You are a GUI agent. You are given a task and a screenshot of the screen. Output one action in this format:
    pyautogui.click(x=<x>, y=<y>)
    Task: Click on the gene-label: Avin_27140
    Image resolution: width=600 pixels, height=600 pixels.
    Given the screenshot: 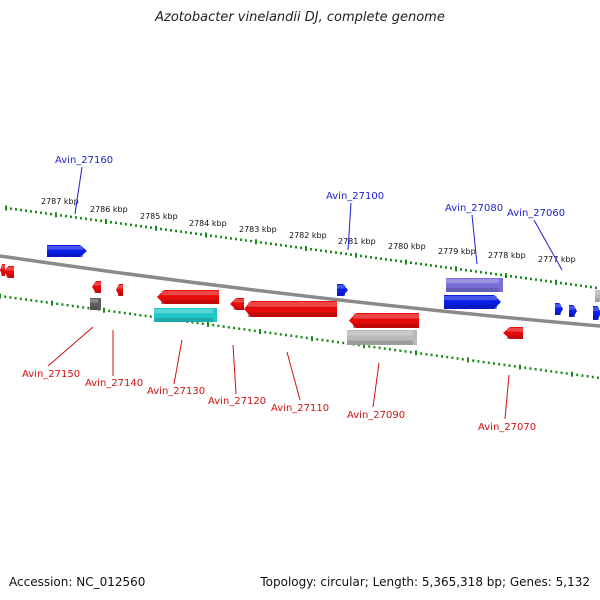 What is the action you would take?
    pyautogui.click(x=114, y=383)
    